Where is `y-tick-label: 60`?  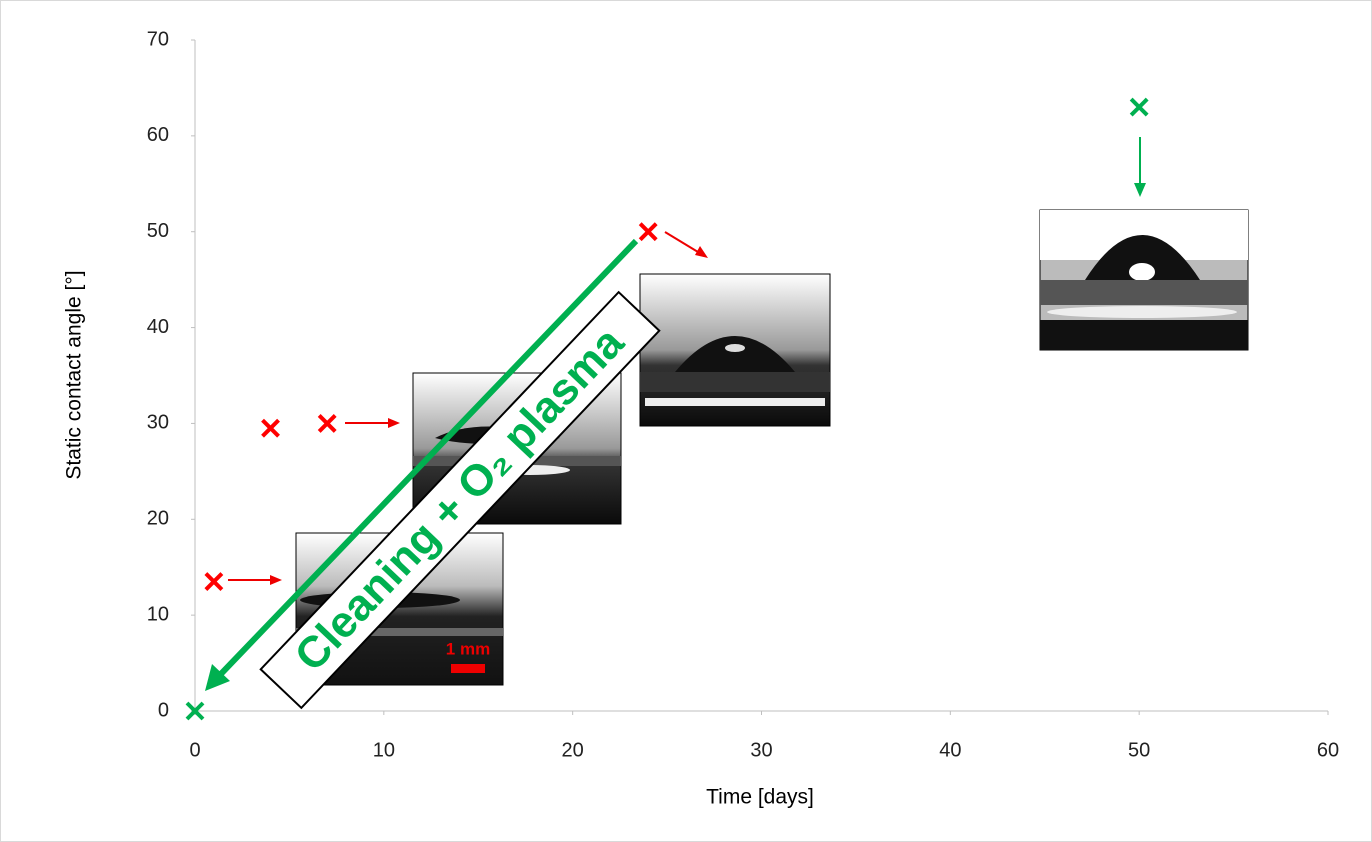
y-tick-label: 60 is located at coordinates (158, 135).